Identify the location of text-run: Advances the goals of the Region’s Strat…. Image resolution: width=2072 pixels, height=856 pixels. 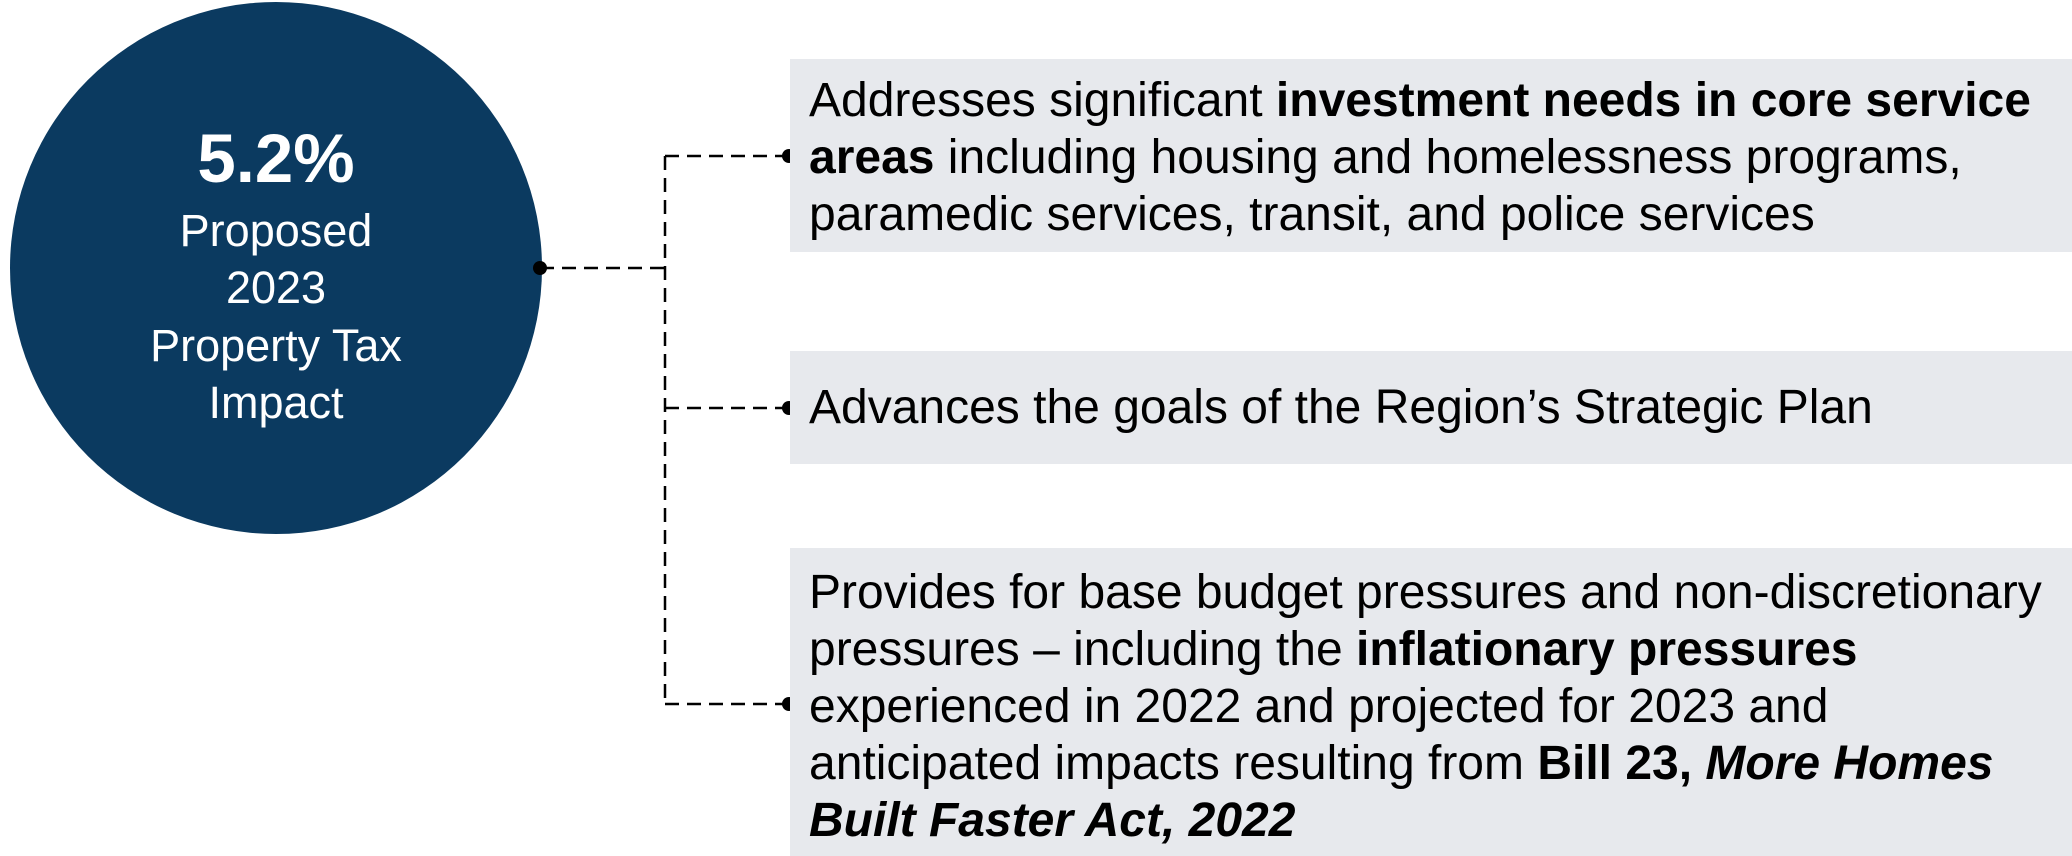
(1341, 407).